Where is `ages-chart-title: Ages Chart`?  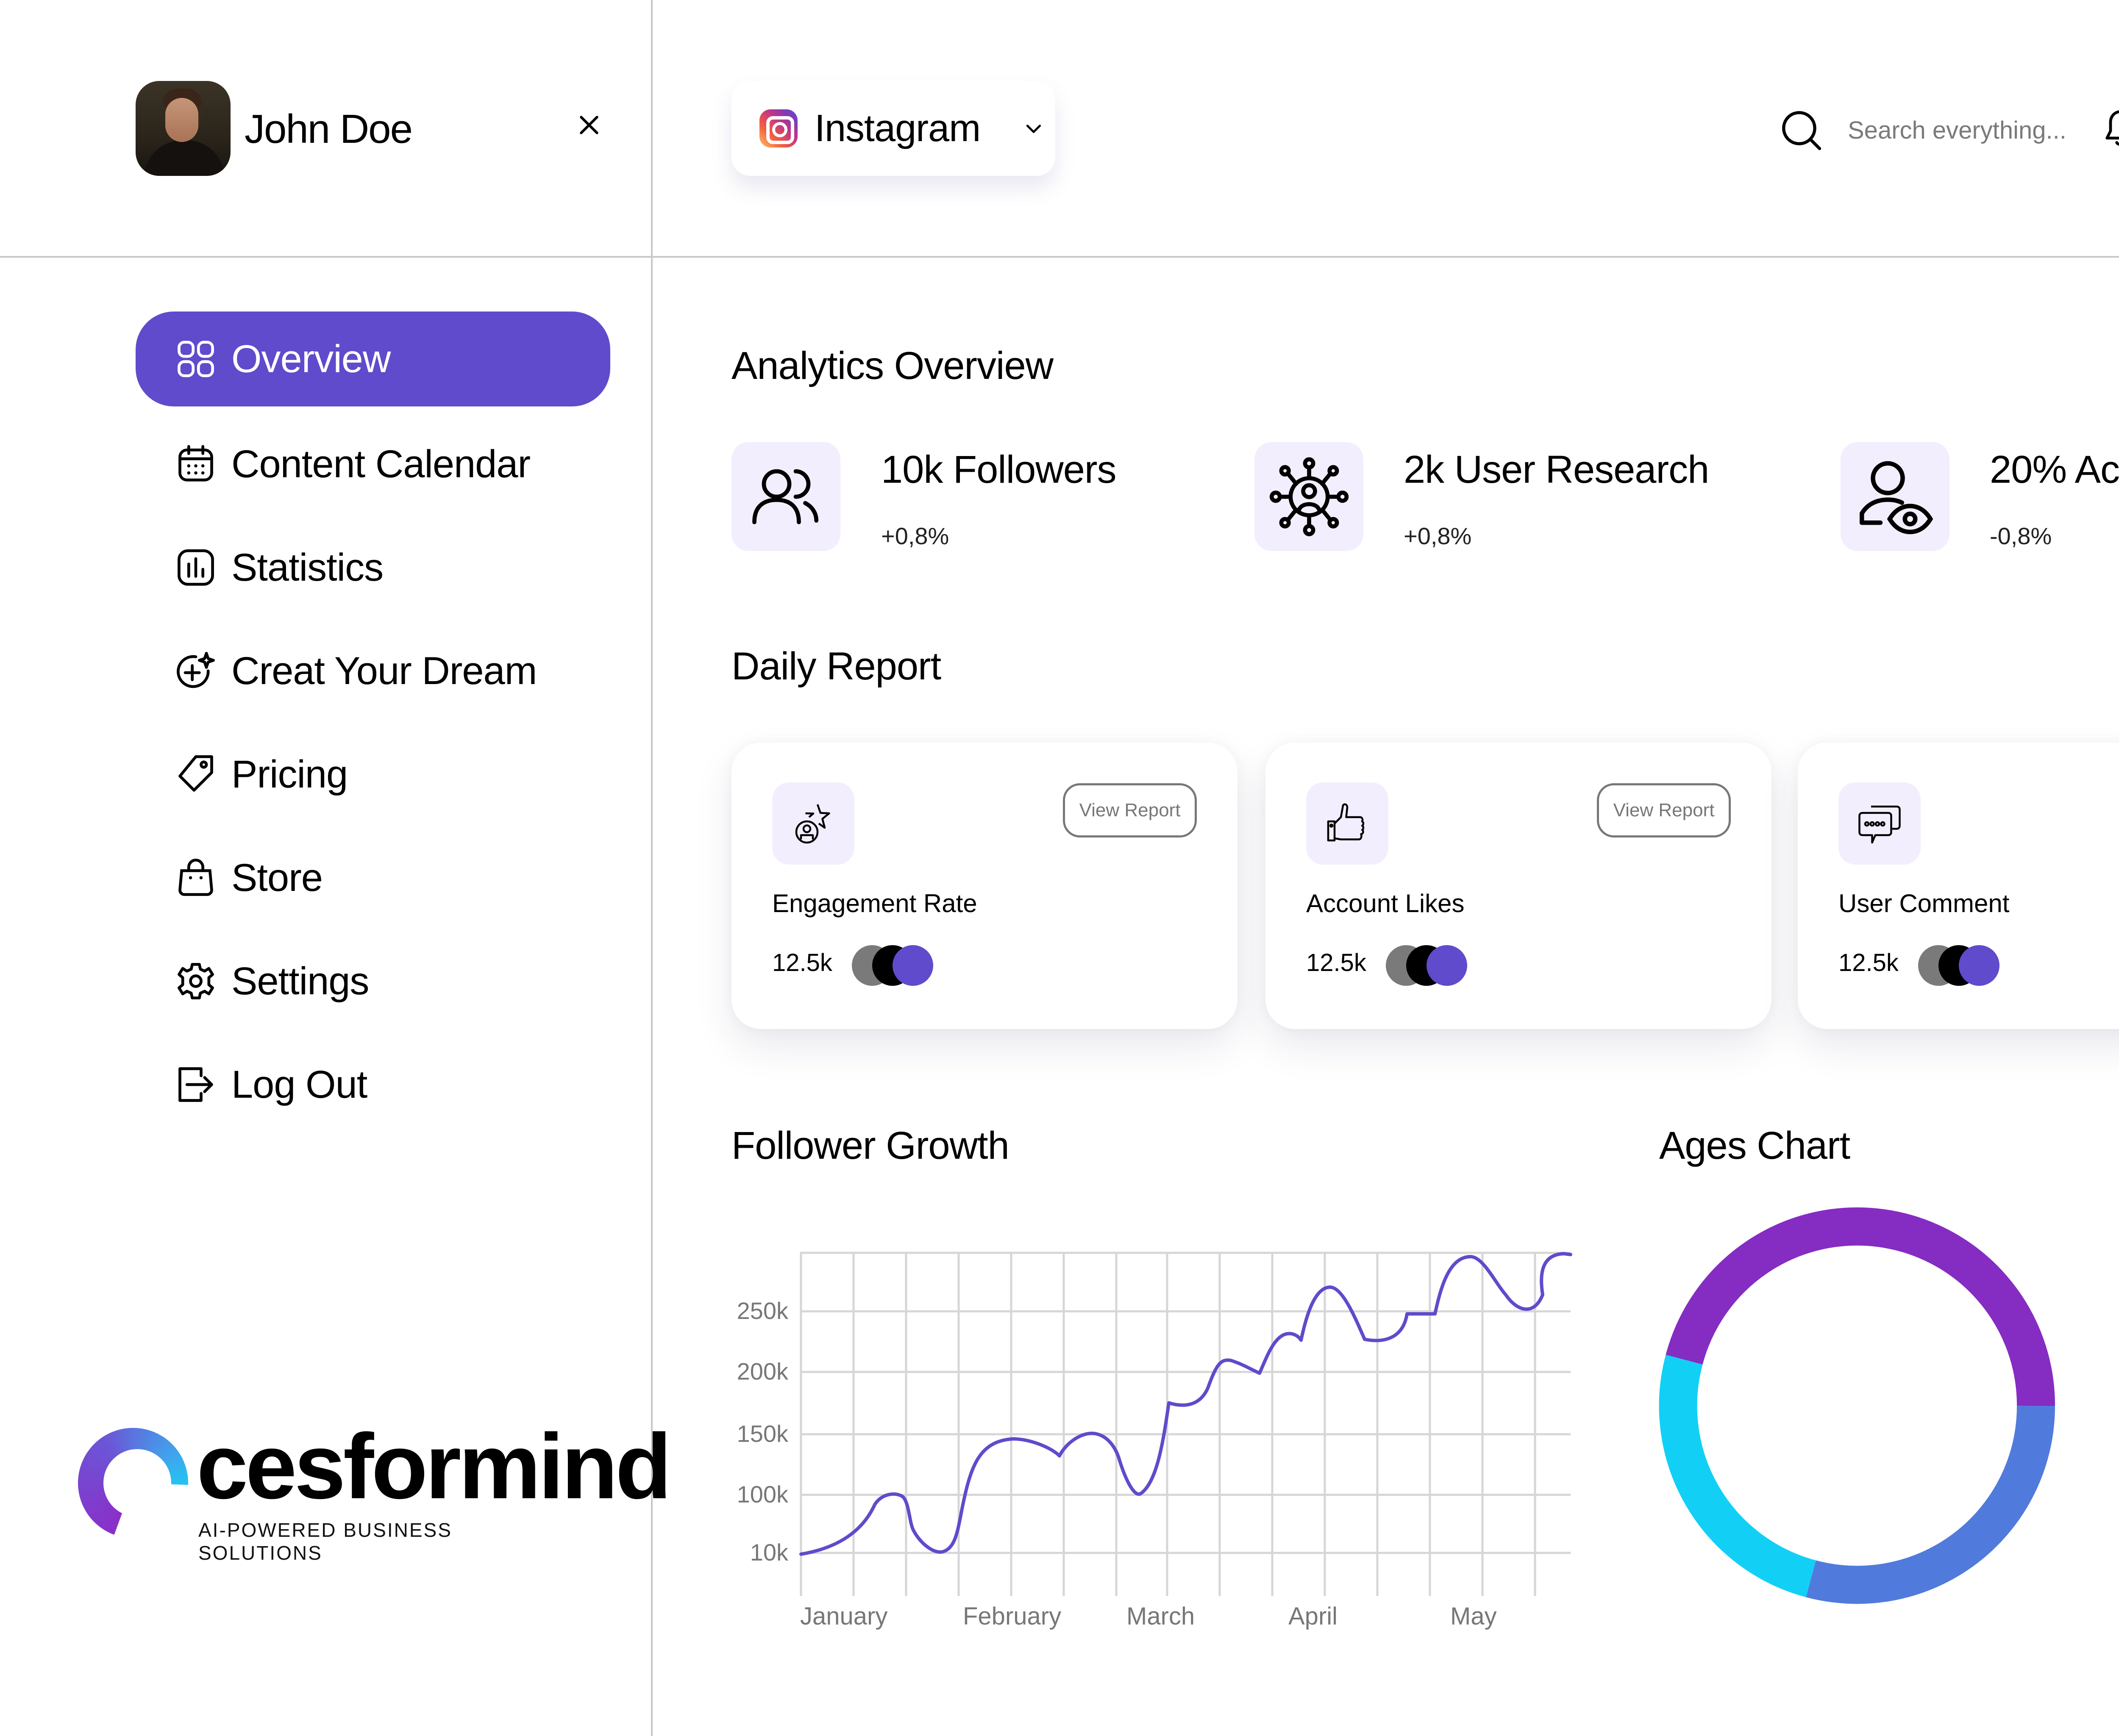
ages-chart-title: Ages Chart is located at coordinates (1754, 1145).